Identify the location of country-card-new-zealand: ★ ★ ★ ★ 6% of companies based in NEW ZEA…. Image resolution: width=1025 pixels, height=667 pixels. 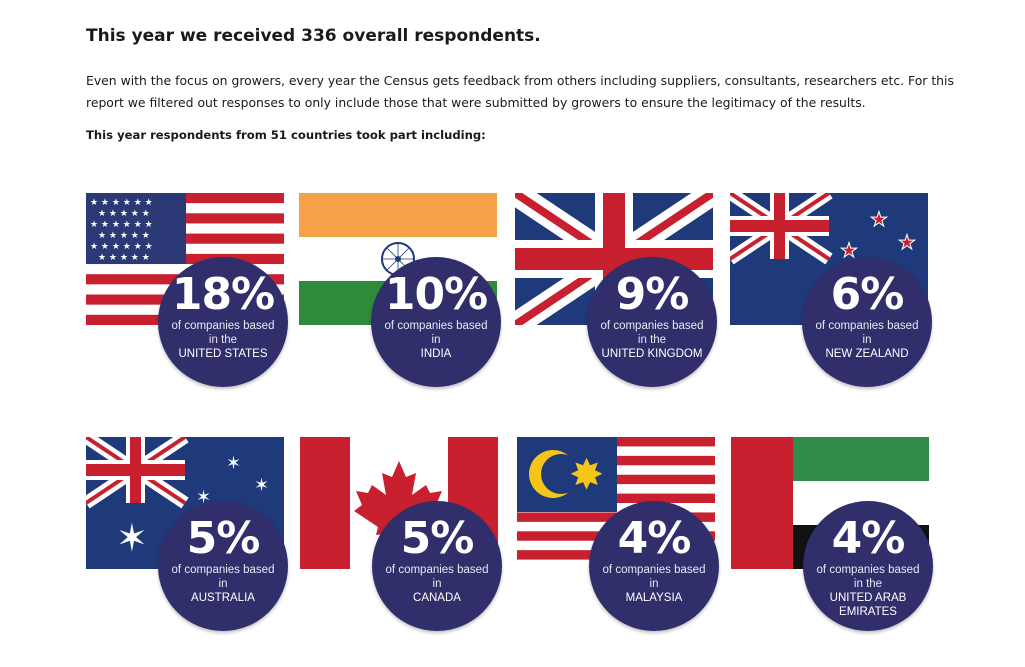
(840, 308).